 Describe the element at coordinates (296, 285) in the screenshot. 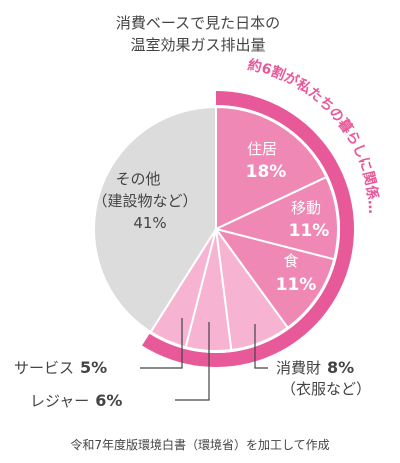

I see `slice-value-food: 11%` at that location.